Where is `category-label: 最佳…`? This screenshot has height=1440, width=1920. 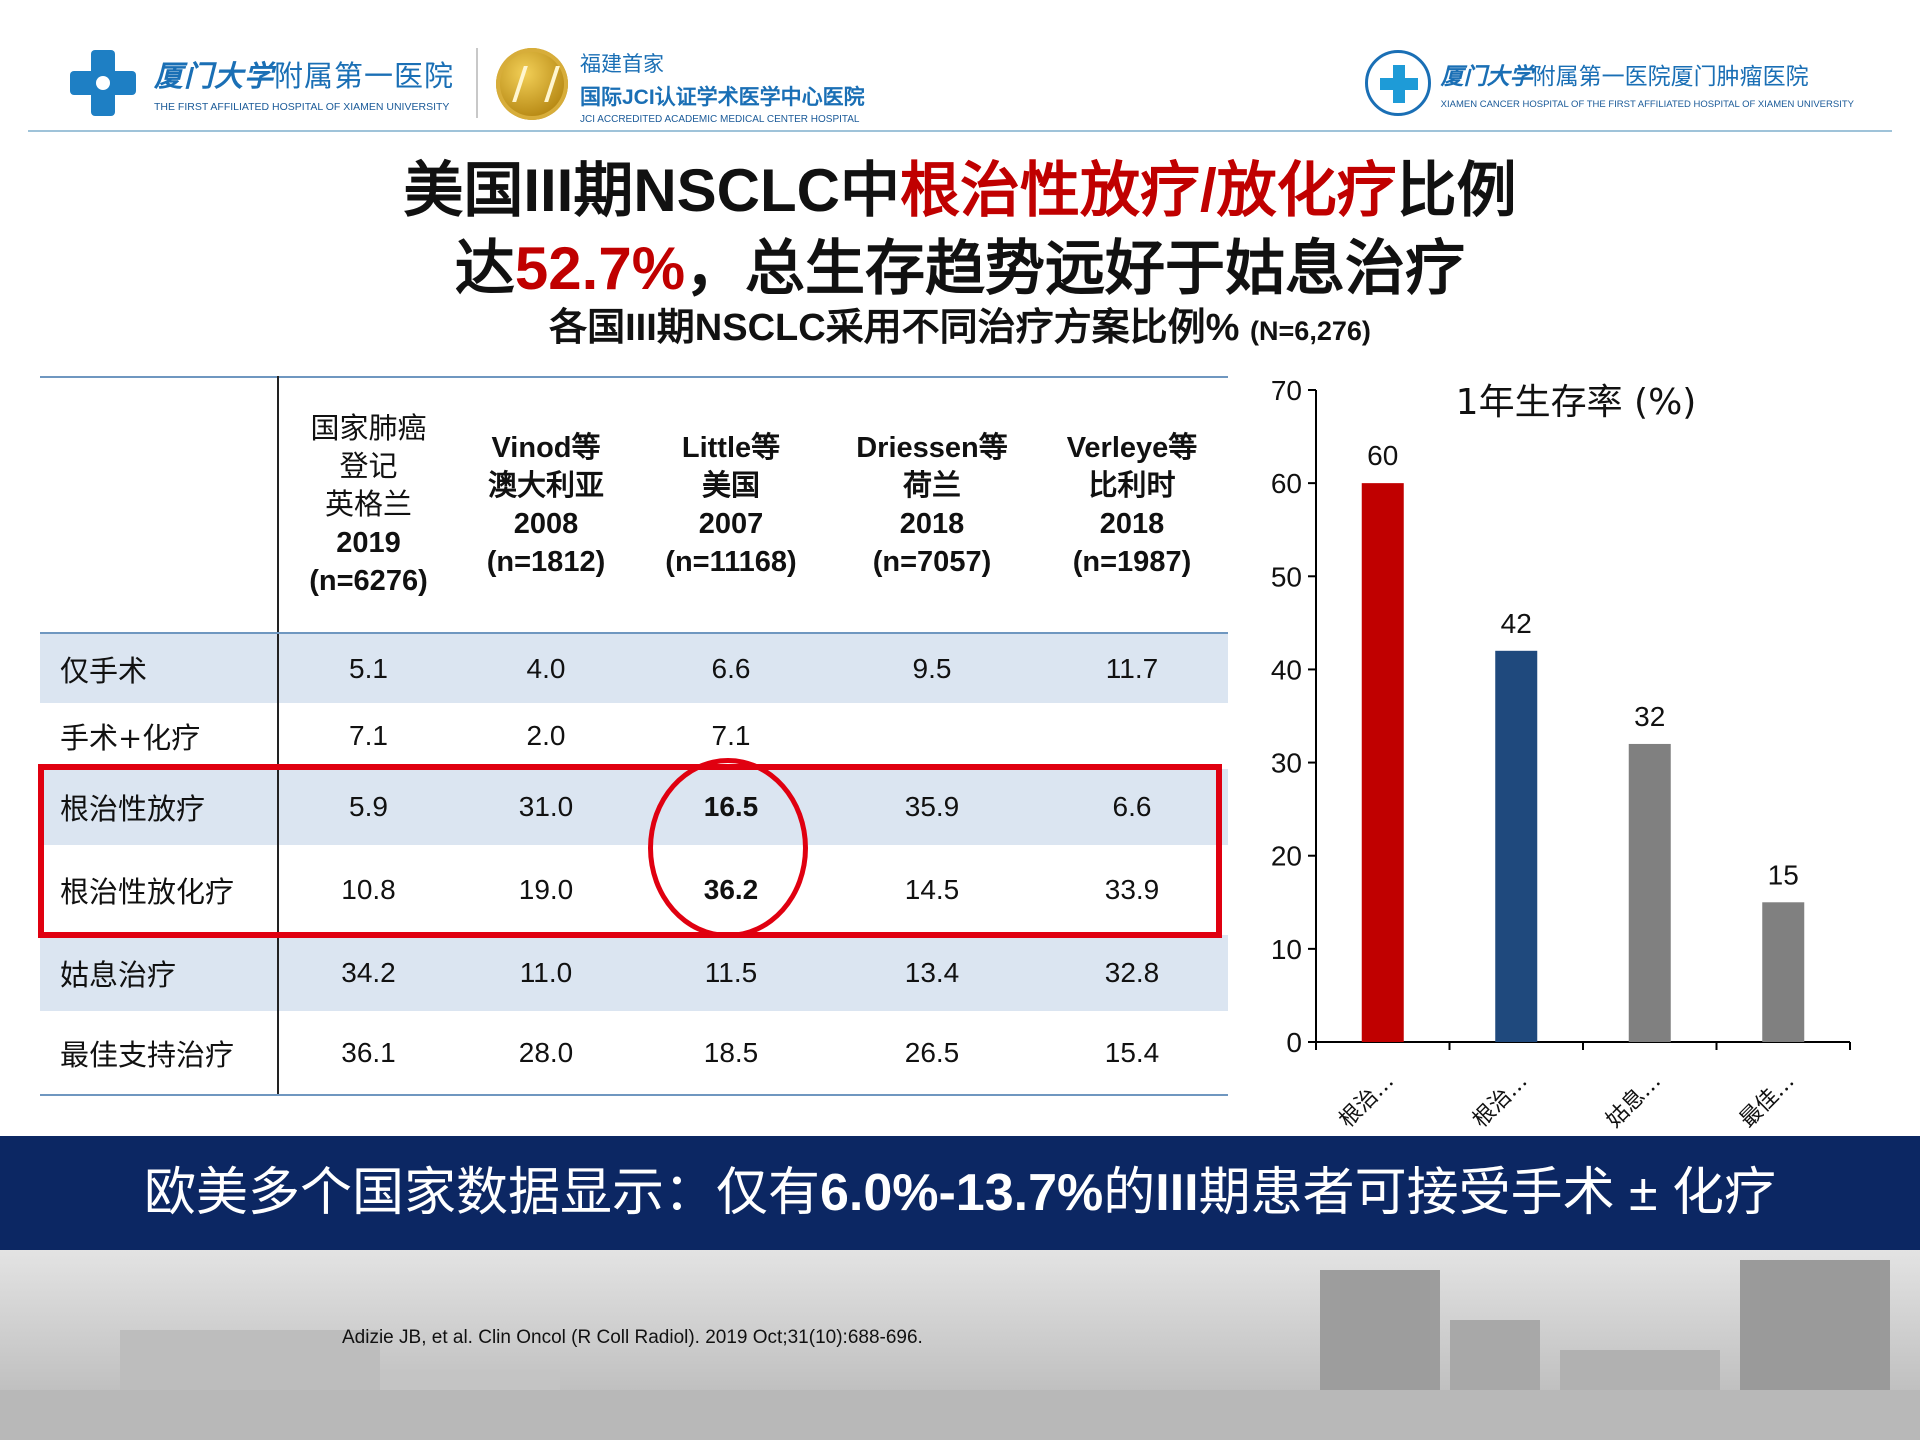
category-label: 最佳… is located at coordinates (1767, 1101).